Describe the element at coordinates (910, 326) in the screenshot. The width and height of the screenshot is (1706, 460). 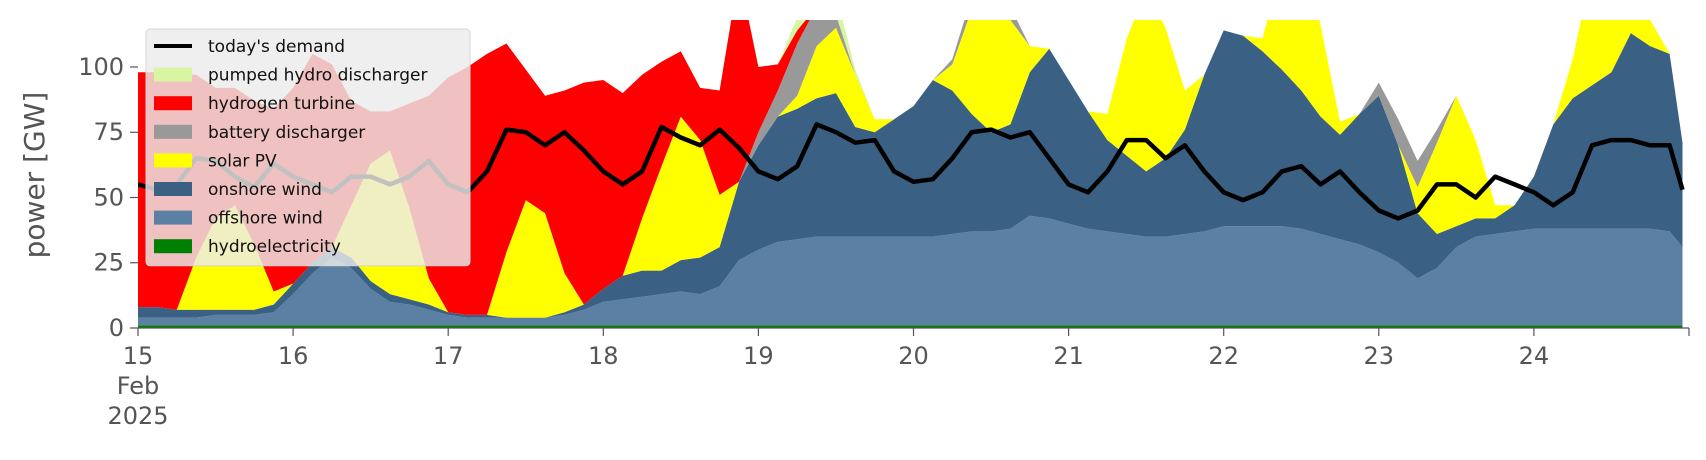
I see `area-hydroelectricity` at that location.